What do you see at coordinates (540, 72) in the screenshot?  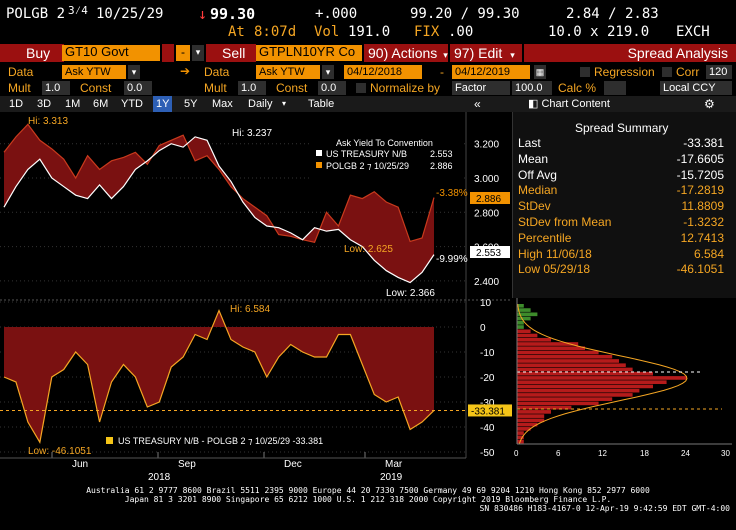 I see `calendar-icon: ▦` at bounding box center [540, 72].